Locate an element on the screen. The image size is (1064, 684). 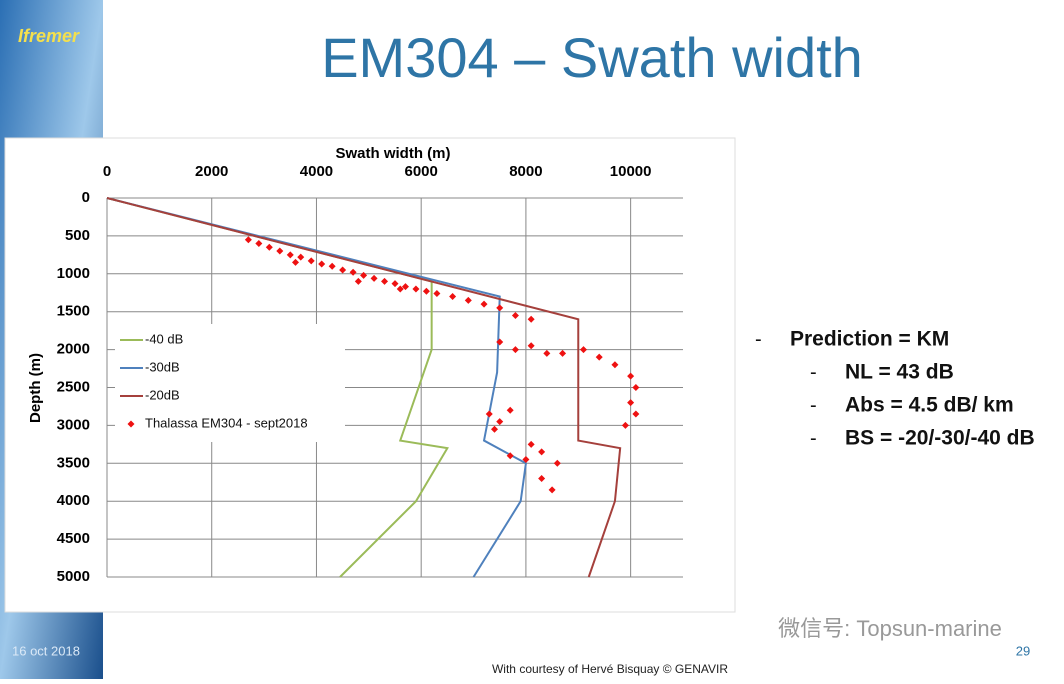
legend-label: -20dB is located at coordinates (162, 394).